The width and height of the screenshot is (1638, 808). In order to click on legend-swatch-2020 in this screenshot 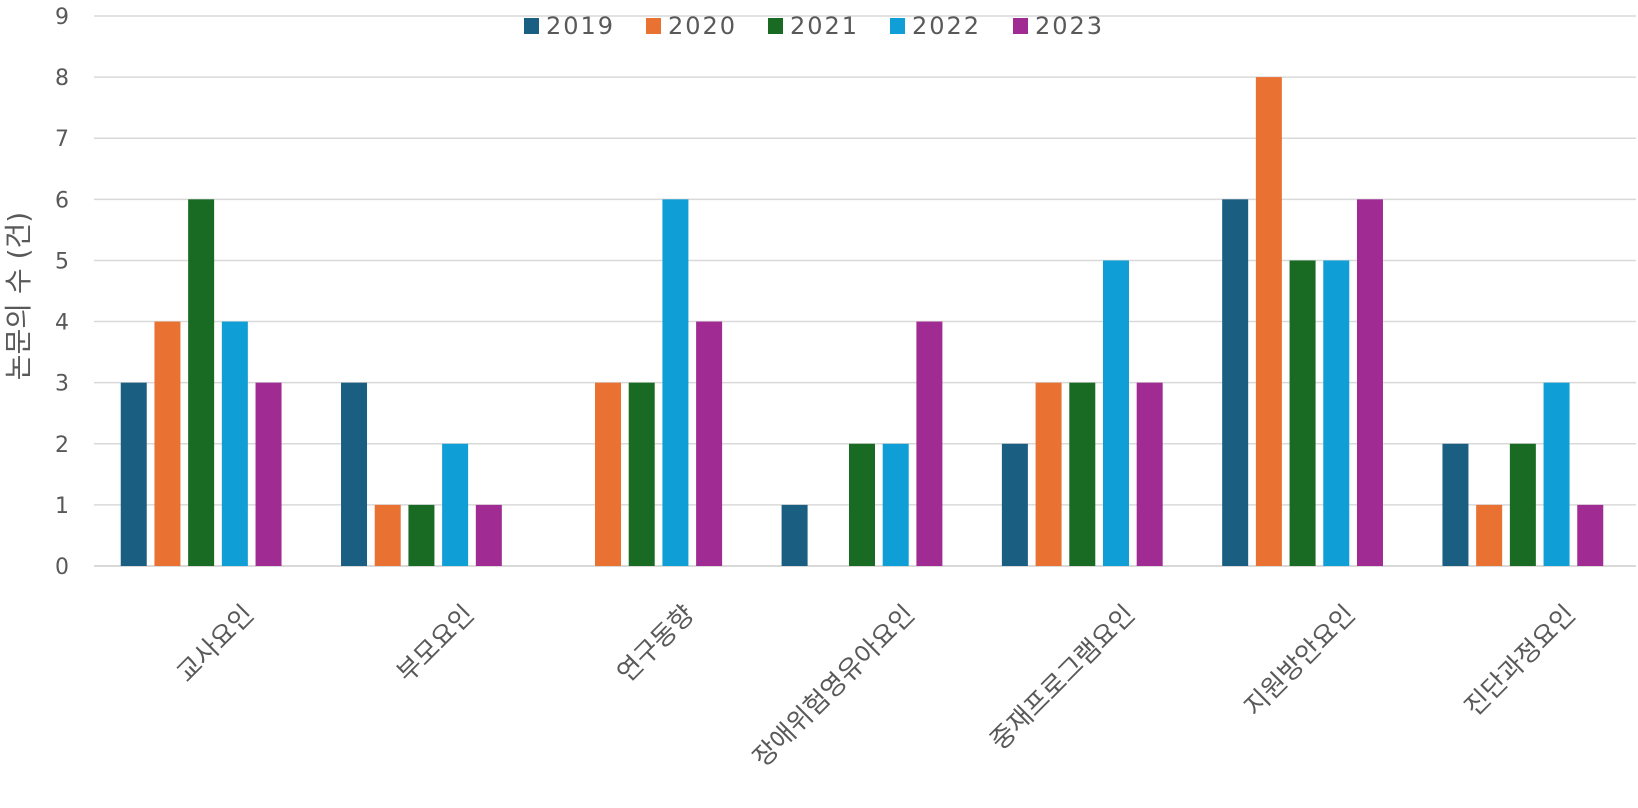, I will do `click(653, 26)`.